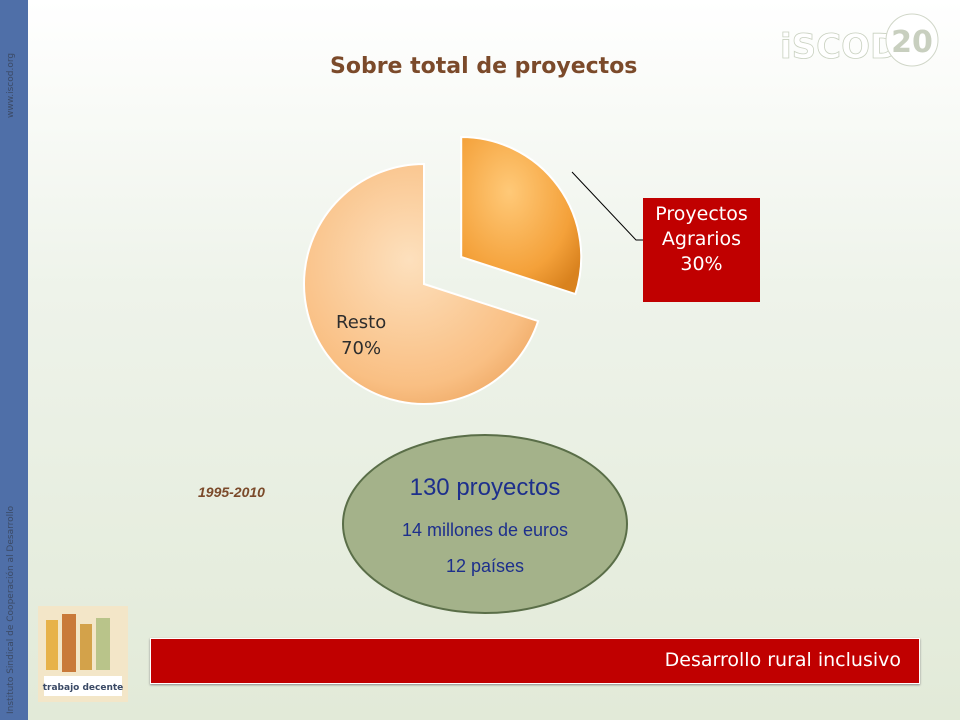  What do you see at coordinates (83, 654) in the screenshot?
I see `campaign-badge-logo: trabajo decente` at bounding box center [83, 654].